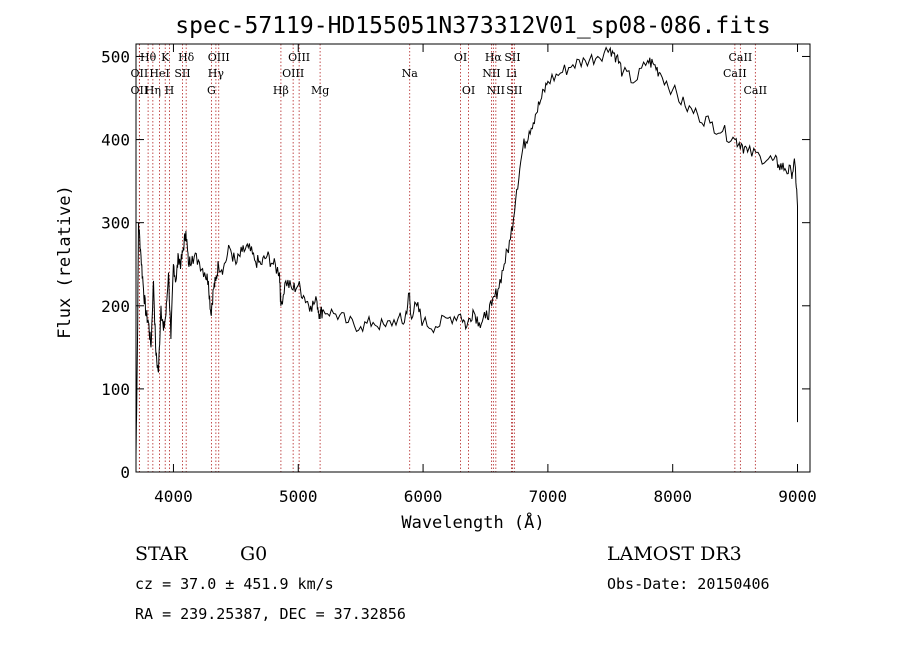 The width and height of the screenshot is (900, 649). What do you see at coordinates (173, 496) in the screenshot?
I see `x-tick-label: 4000` at bounding box center [173, 496].